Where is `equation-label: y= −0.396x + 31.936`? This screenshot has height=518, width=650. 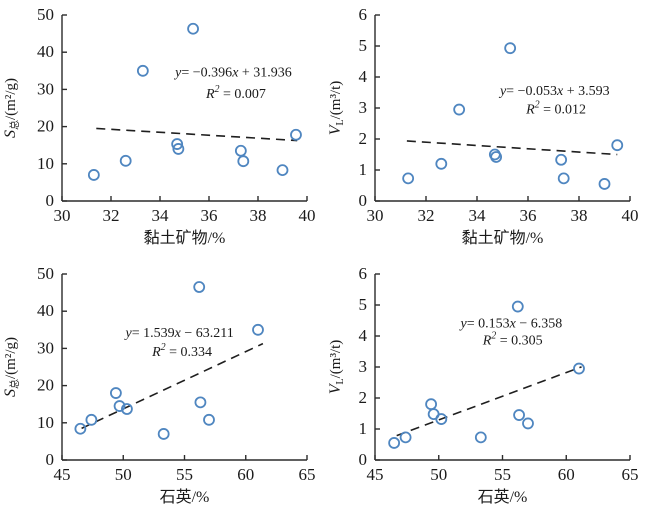 equation-label: y= −0.396x + 31.936 is located at coordinates (232, 72).